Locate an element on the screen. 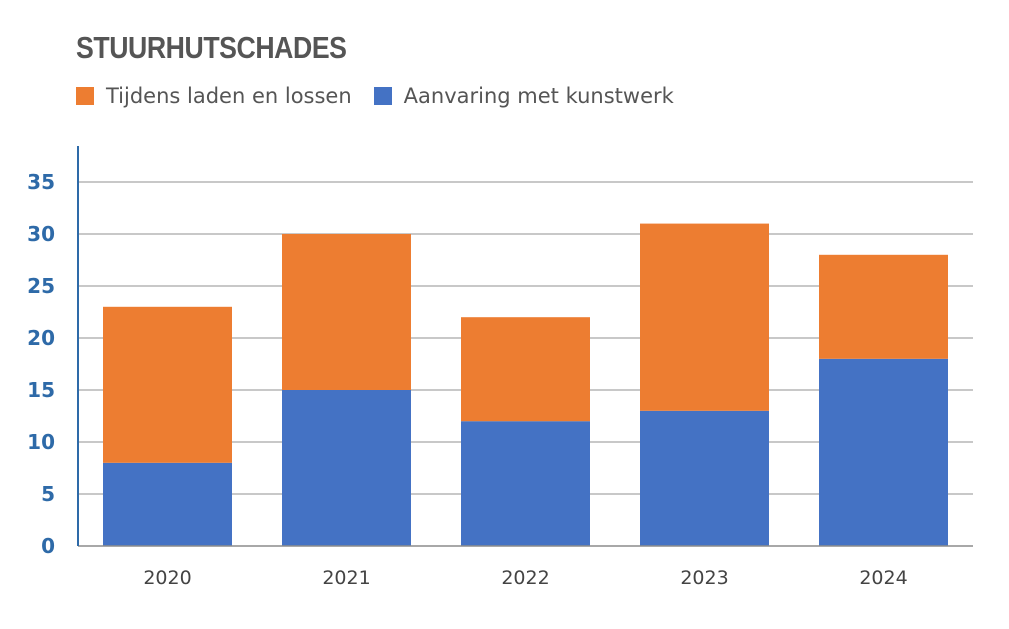 Image resolution: width=1009 pixels, height=629 pixels. y-tick-label: 35 is located at coordinates (41, 182).